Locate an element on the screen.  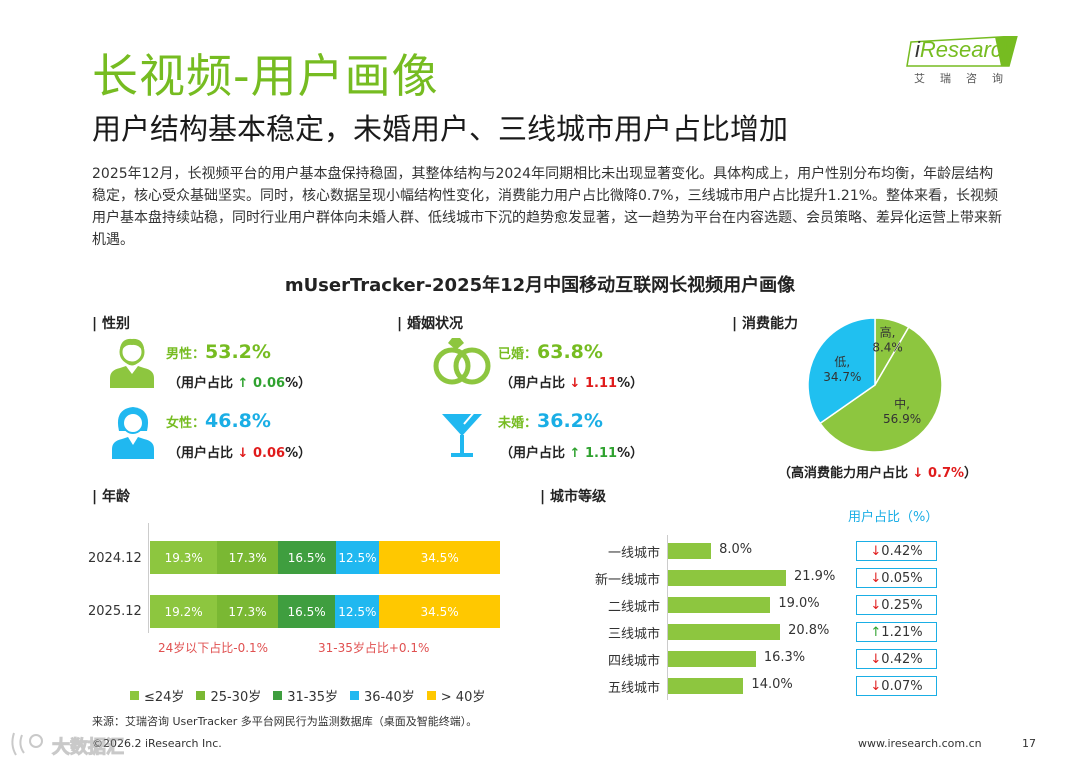
city-label: 一线城市 is located at coordinates (633, 553).